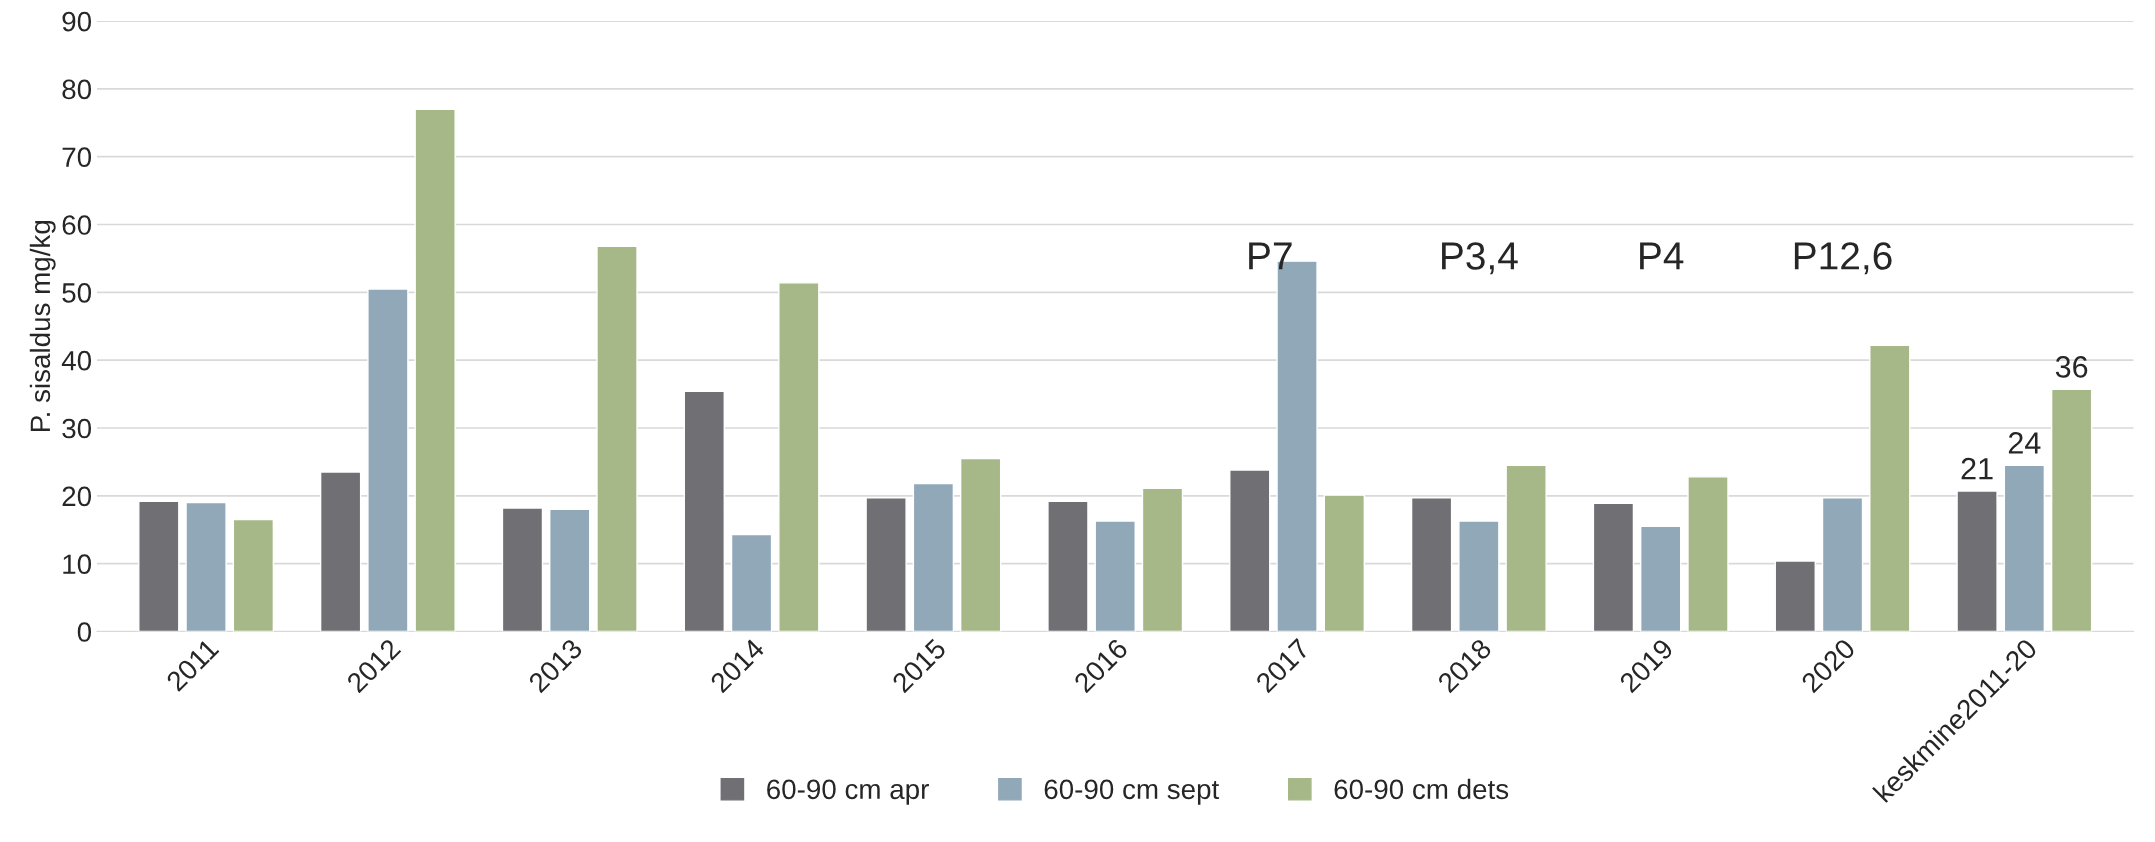  Describe the element at coordinates (1132, 792) in the screenshot. I see `legend-label: 60-90 cm sept` at that location.